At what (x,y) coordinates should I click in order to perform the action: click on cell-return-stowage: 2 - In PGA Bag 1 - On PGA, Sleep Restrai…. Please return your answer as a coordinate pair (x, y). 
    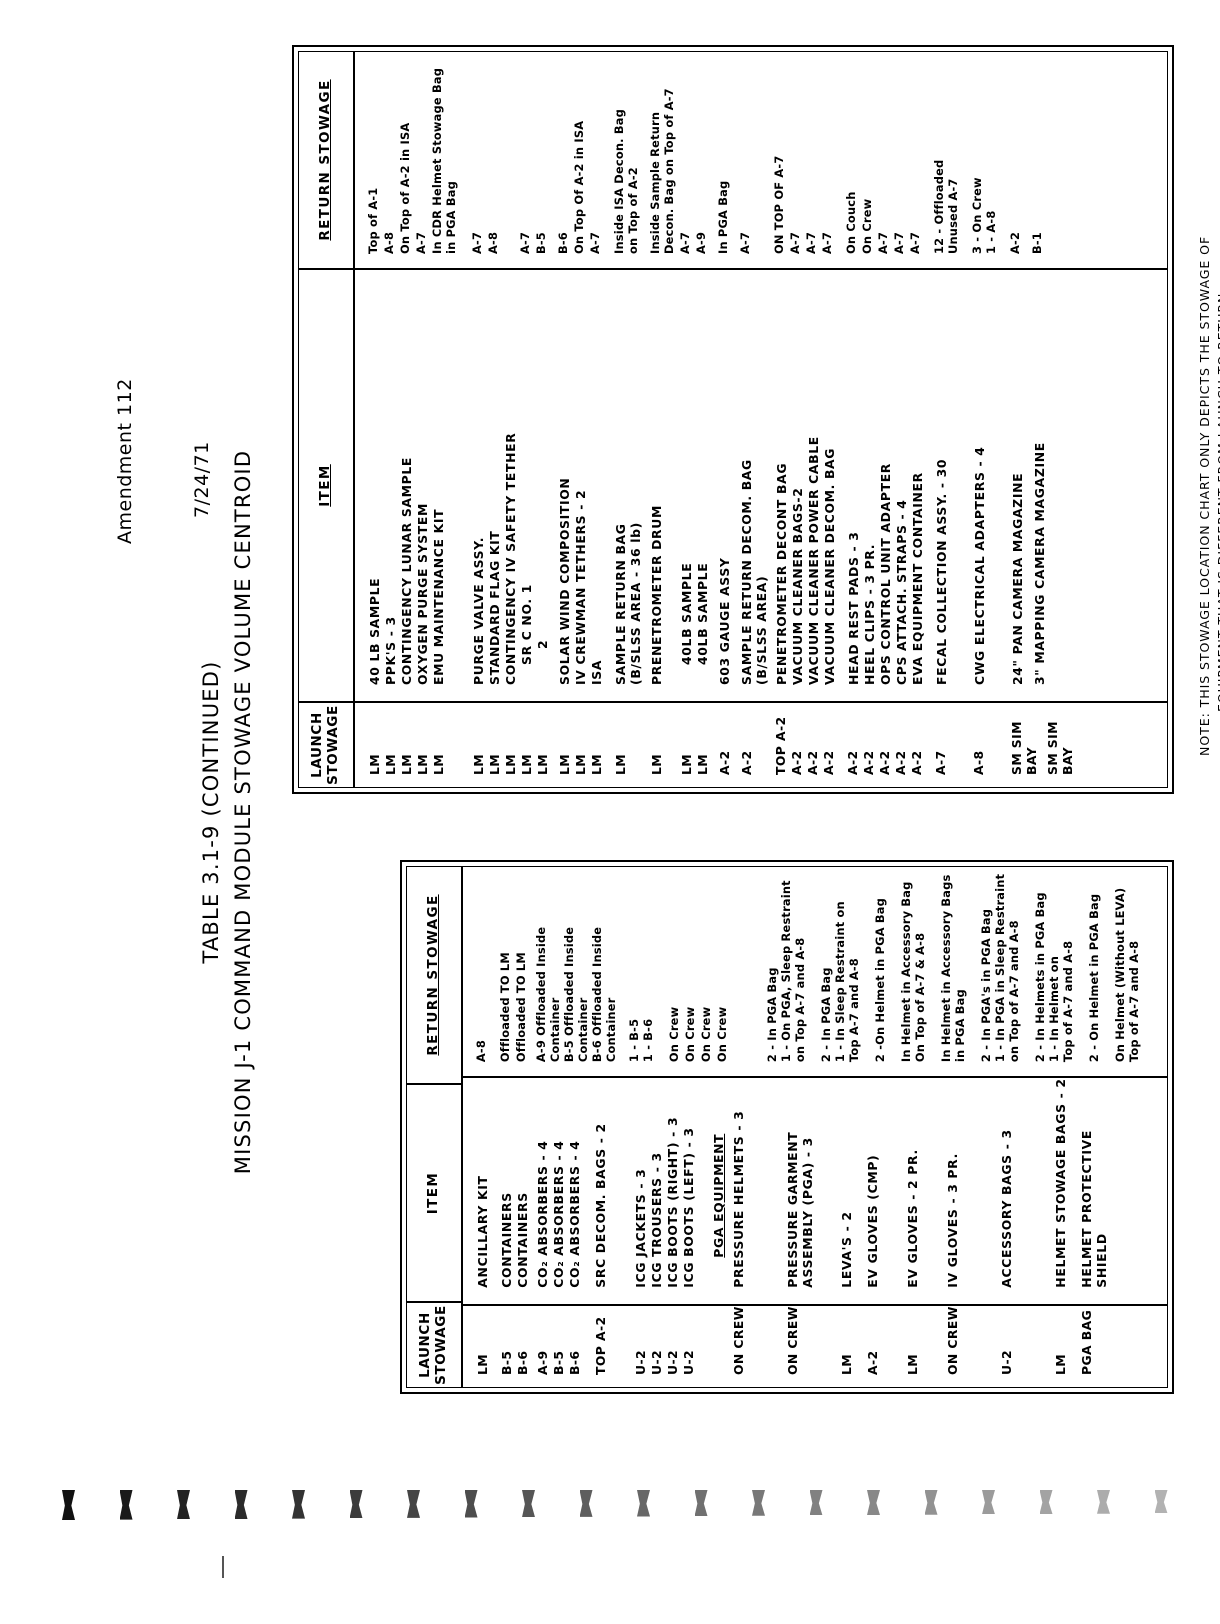
    Looking at the image, I should click on (786, 971).